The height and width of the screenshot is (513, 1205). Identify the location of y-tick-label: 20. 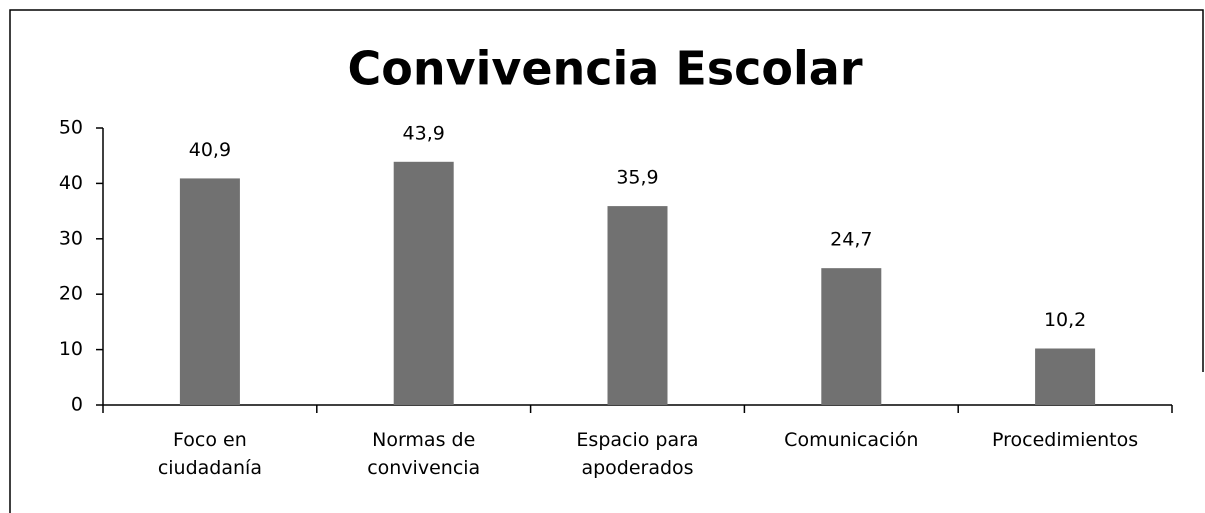
(71, 294).